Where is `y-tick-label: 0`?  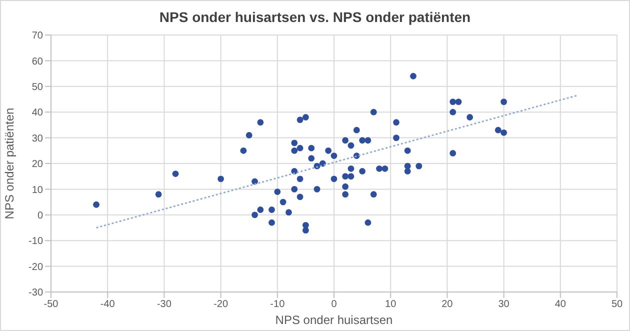
y-tick-label: 0 is located at coordinates (40, 216).